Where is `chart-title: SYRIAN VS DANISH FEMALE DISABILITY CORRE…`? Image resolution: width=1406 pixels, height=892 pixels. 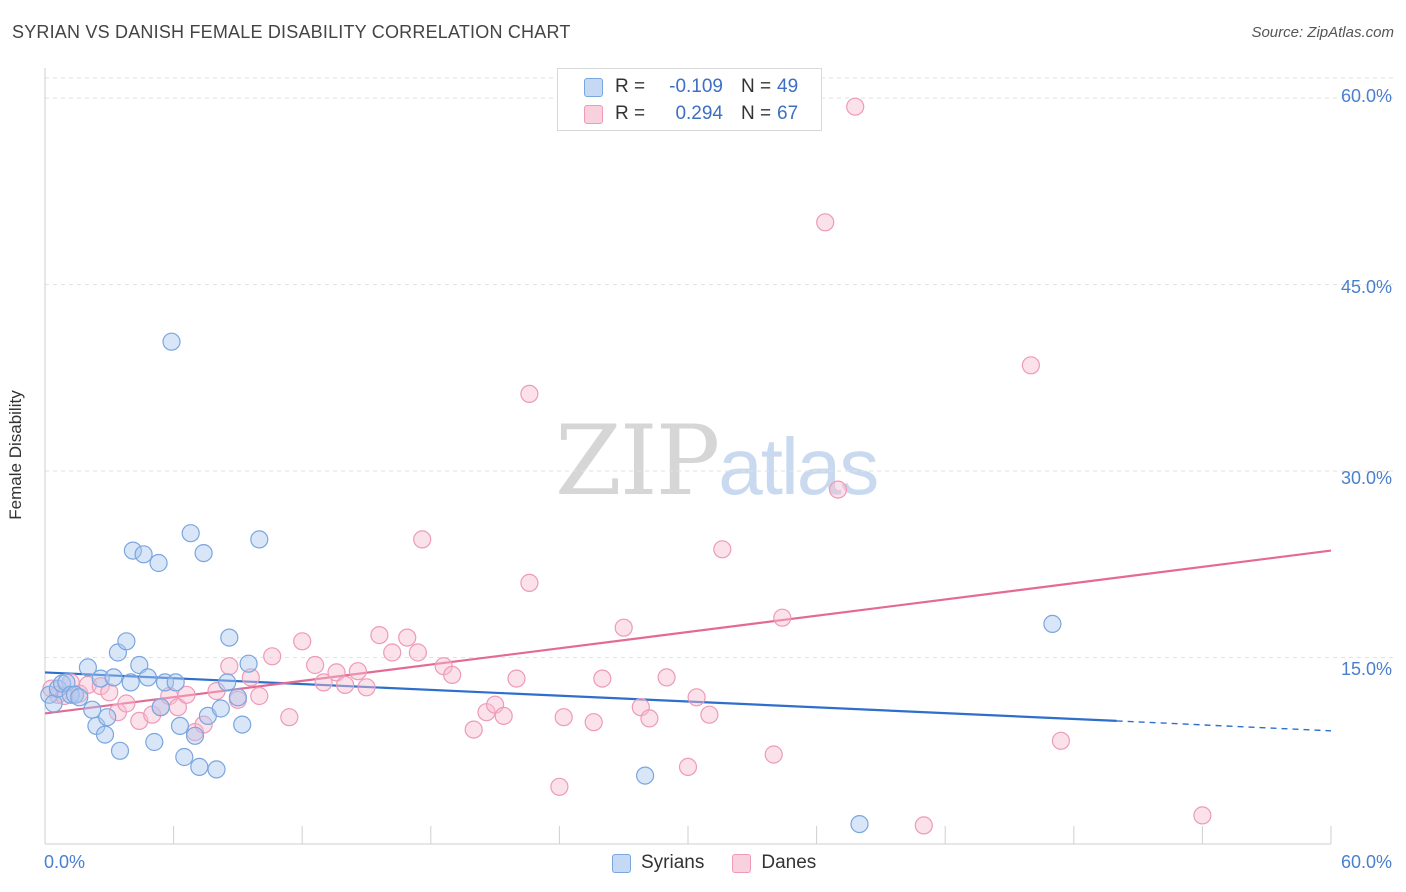 chart-title: SYRIAN VS DANISH FEMALE DISABILITY CORRE… is located at coordinates (291, 32).